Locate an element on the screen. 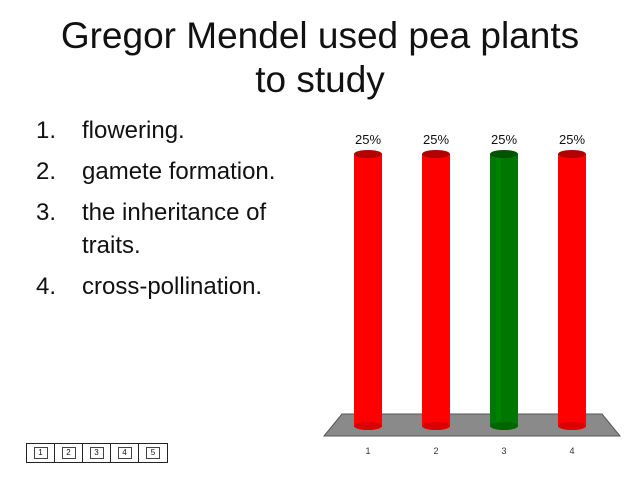 This screenshot has width=640, height=479. choice-text: gamete formation. is located at coordinates (179, 171).